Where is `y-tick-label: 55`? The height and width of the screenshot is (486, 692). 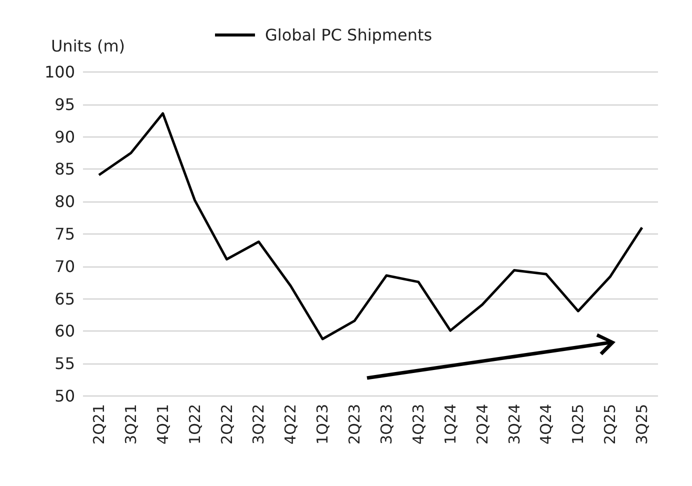
y-tick-label: 55 is located at coordinates (64, 364).